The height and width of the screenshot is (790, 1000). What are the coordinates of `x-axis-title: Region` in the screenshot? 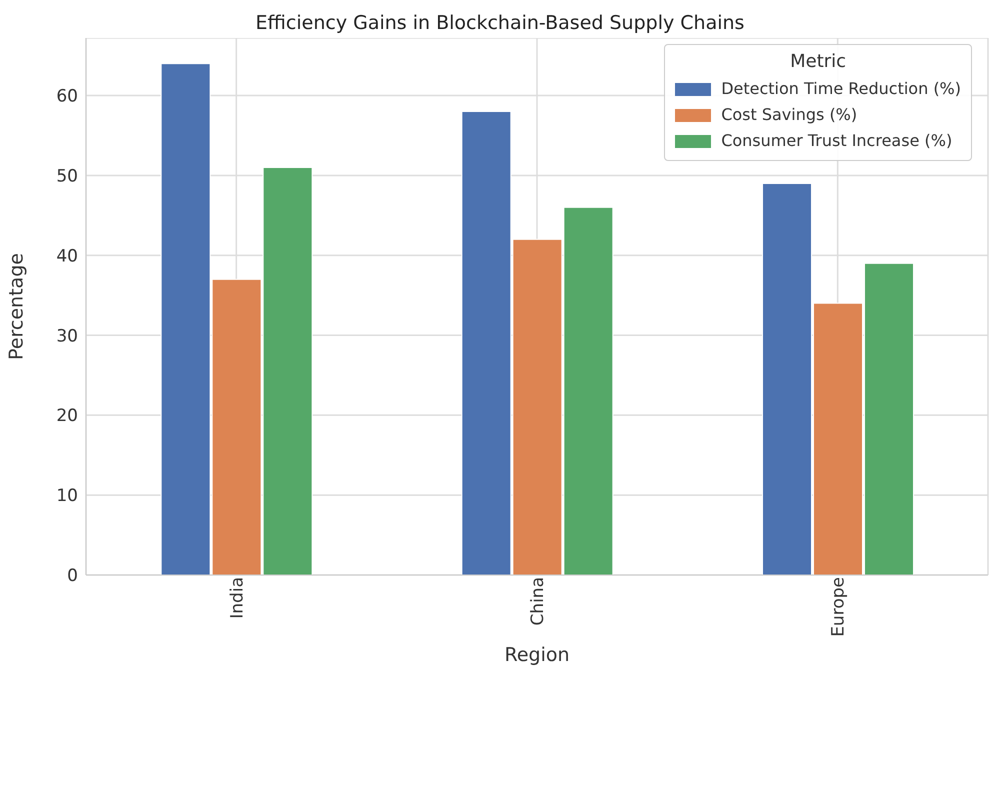 It's located at (537, 655).